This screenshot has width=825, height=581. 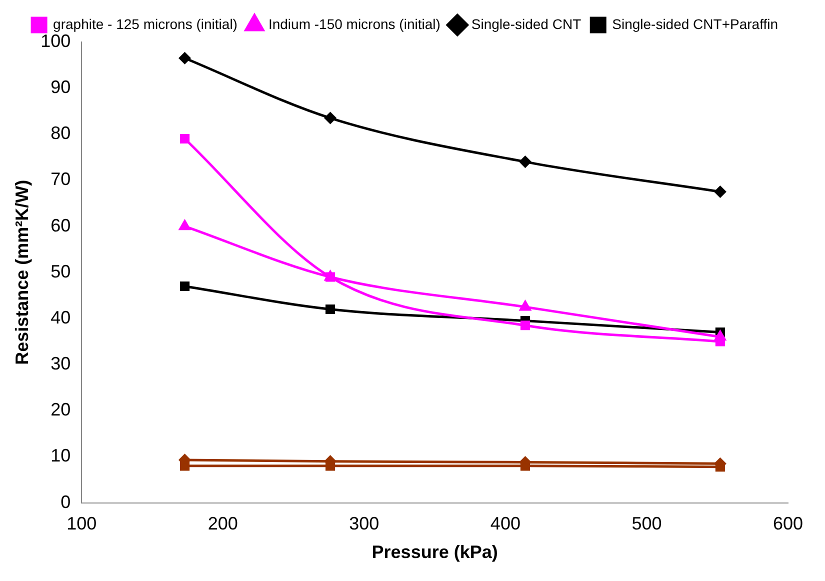 What do you see at coordinates (60, 364) in the screenshot?
I see `y-tick-label: 30` at bounding box center [60, 364].